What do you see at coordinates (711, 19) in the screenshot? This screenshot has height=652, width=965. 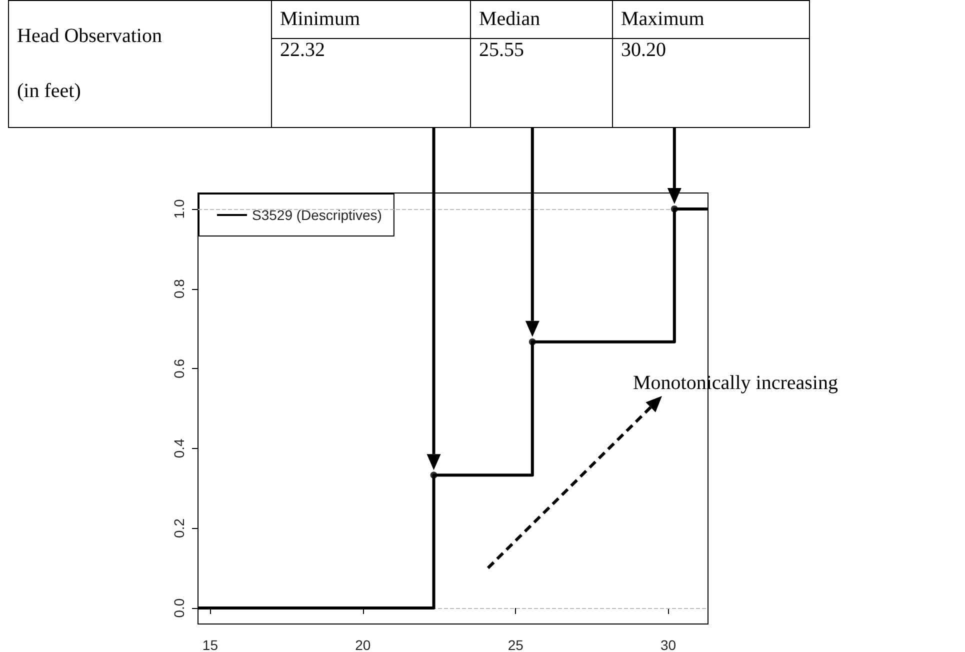 I see `text: Maximum` at bounding box center [711, 19].